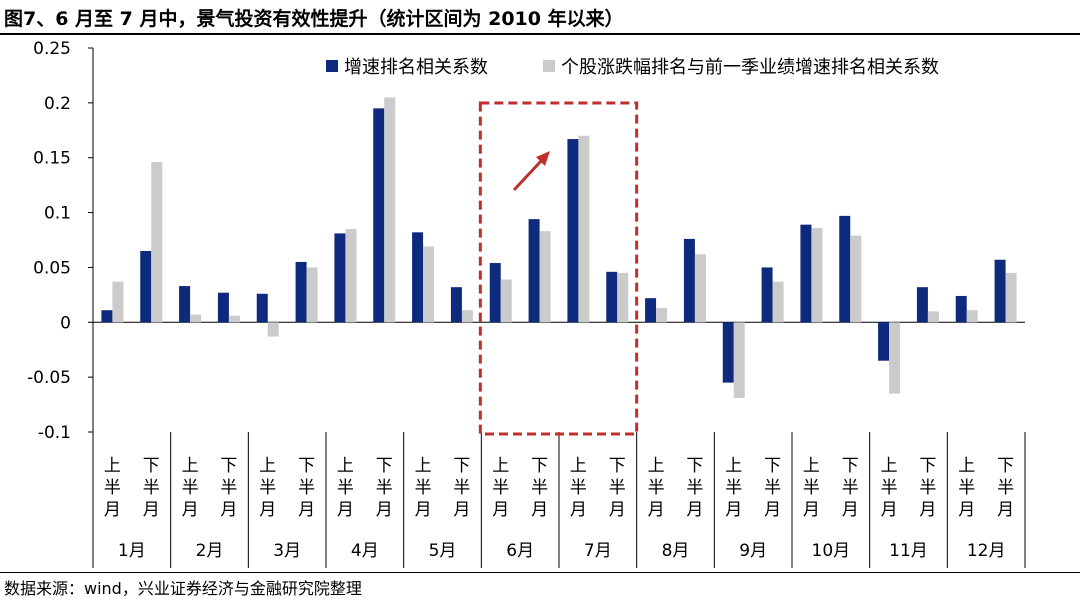 Image resolution: width=1080 pixels, height=599 pixels. What do you see at coordinates (57, 104) in the screenshot?
I see `y-tick-label: 0.2` at bounding box center [57, 104].